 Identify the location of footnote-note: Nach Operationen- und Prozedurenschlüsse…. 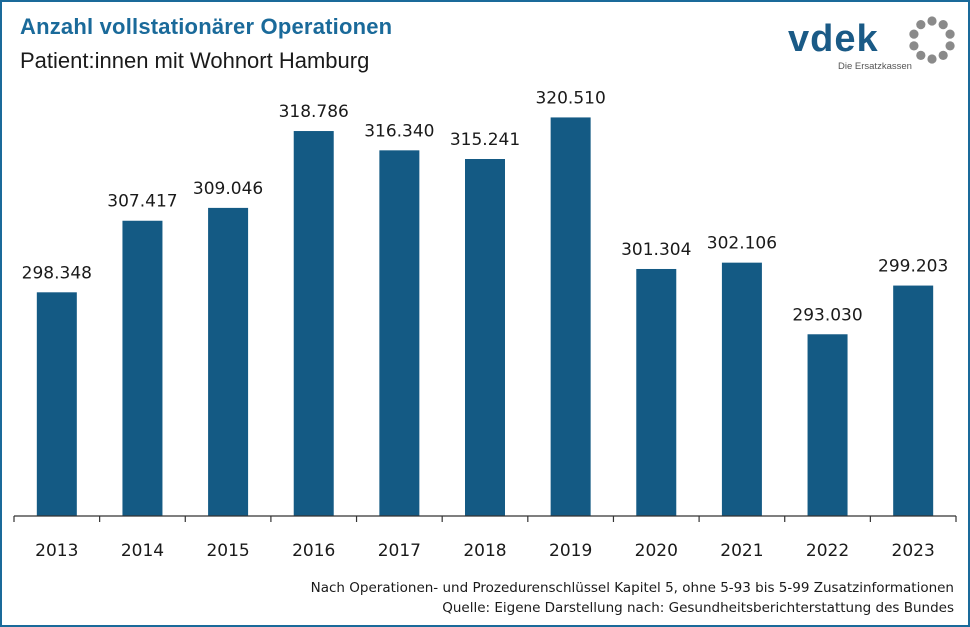
(632, 588).